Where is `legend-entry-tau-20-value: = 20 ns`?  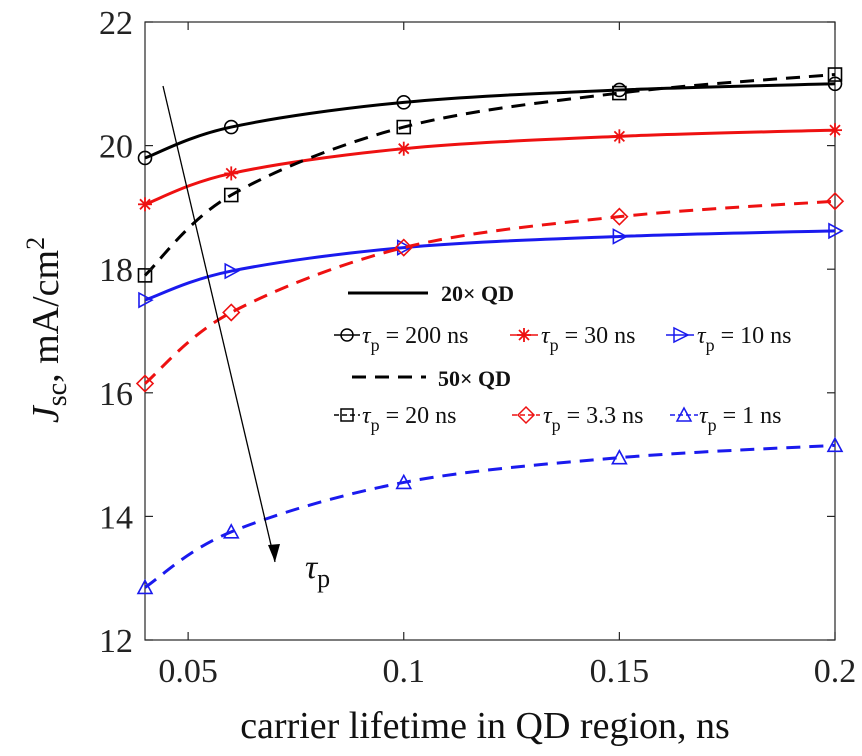 legend-entry-tau-20-value: = 20 ns is located at coordinates (418, 416).